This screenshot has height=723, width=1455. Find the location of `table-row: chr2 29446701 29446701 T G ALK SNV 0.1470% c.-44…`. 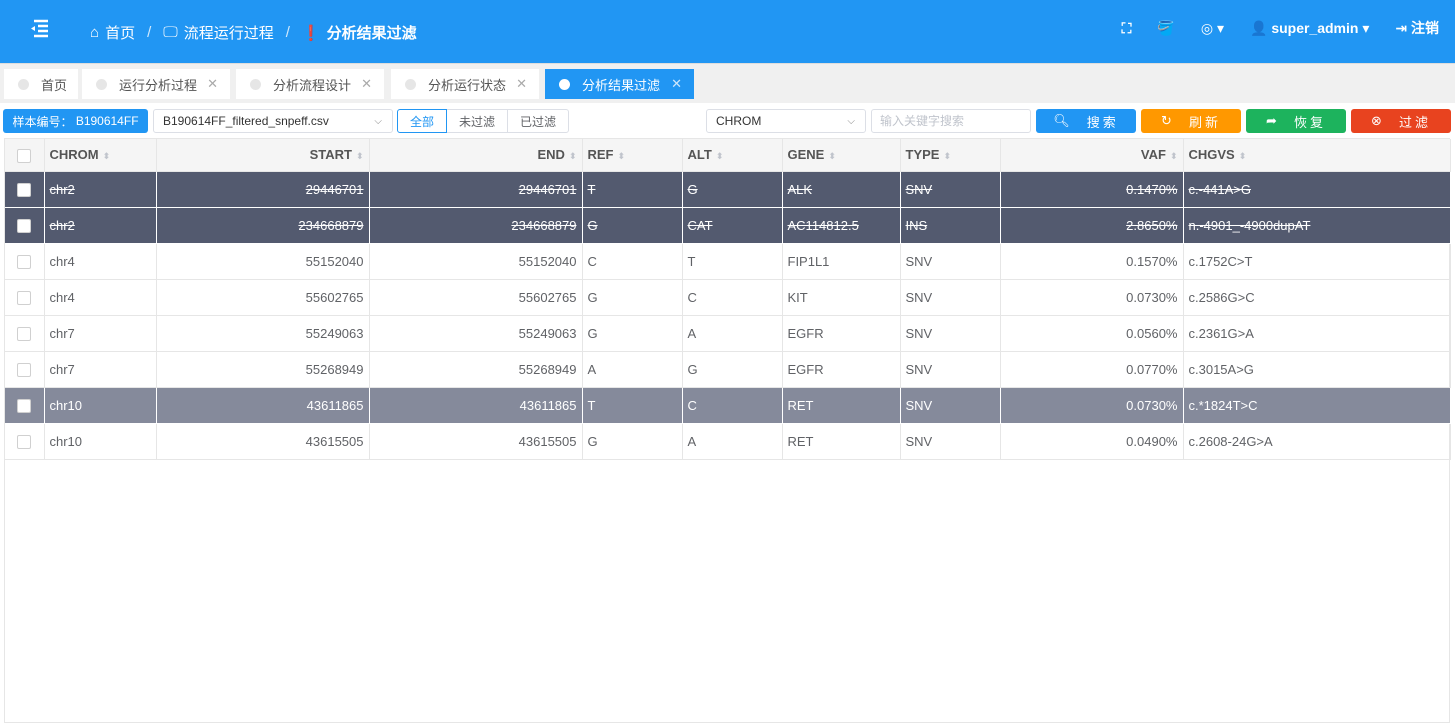

table-row: chr2 29446701 29446701 T G ALK SNV 0.1470% c.-44… is located at coordinates (728, 189).